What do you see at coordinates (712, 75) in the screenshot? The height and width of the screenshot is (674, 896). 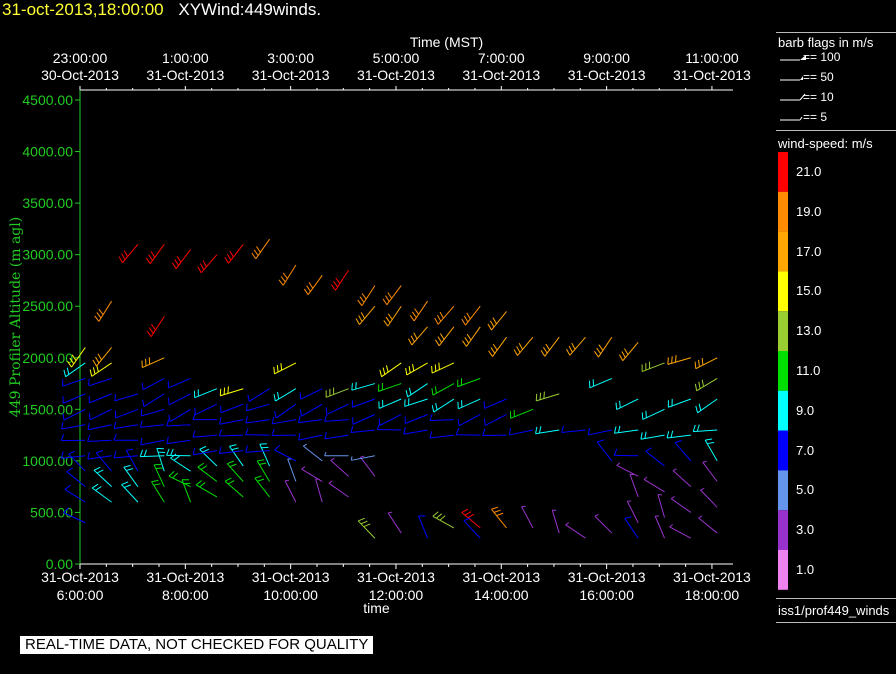 I see `top-x-tick-label: 31-Oct-2013` at bounding box center [712, 75].